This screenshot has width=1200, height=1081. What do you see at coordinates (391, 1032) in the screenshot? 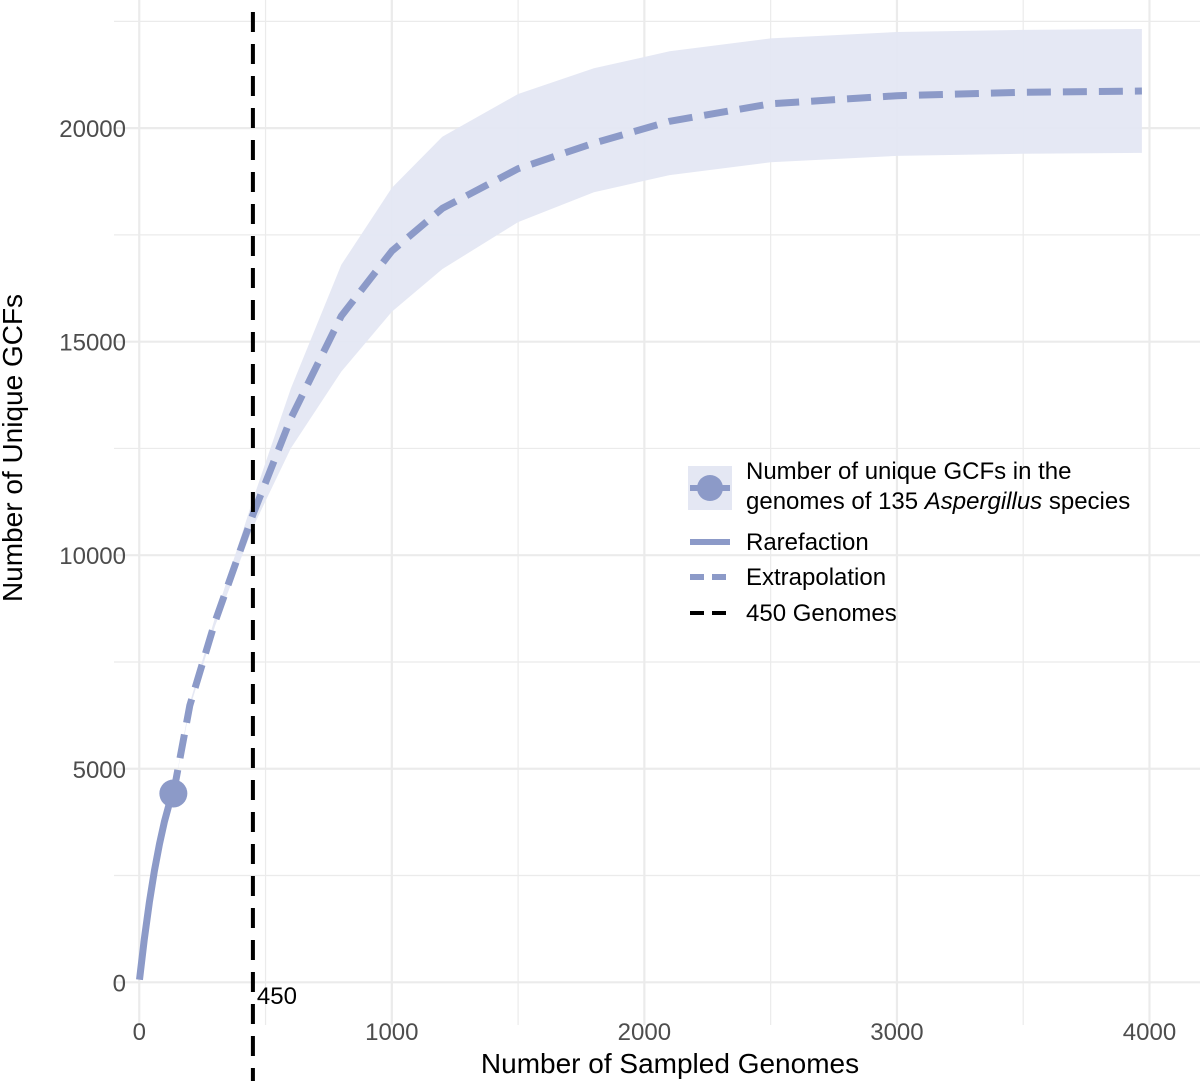
I see `x-tick-label: 1000` at bounding box center [391, 1032].